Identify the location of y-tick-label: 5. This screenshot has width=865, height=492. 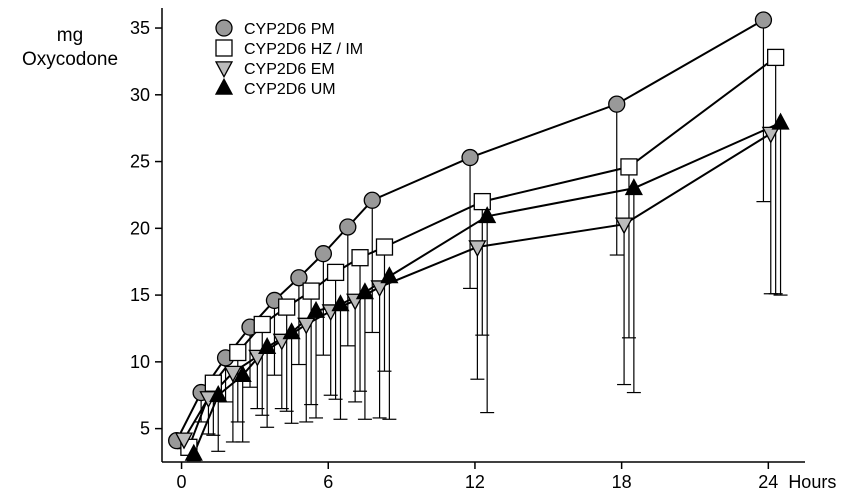
(145, 429).